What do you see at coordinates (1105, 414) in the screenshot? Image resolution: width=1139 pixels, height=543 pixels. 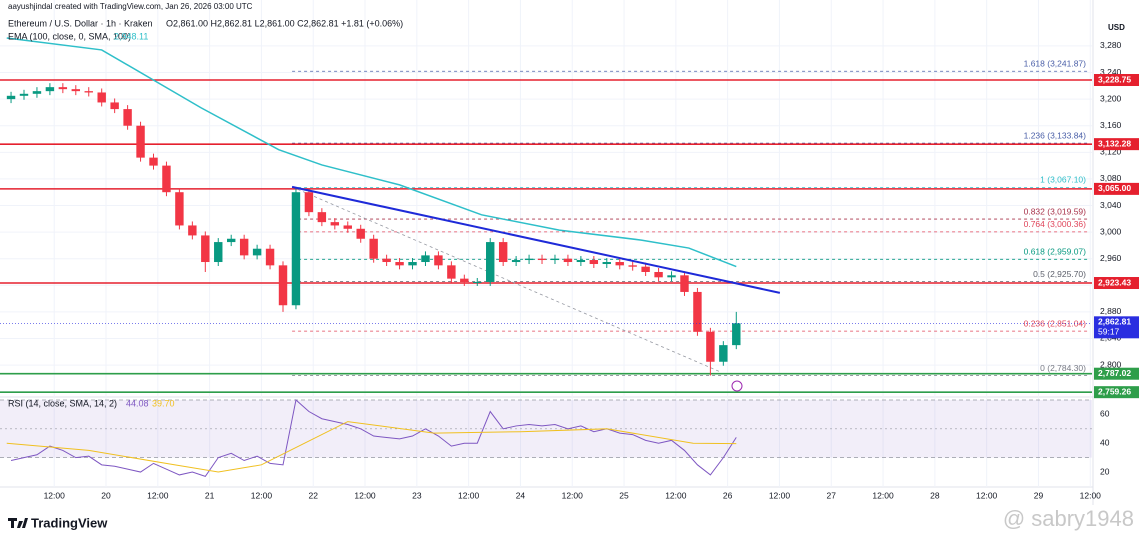 I see `rsi-tick-label: 60` at bounding box center [1105, 414].